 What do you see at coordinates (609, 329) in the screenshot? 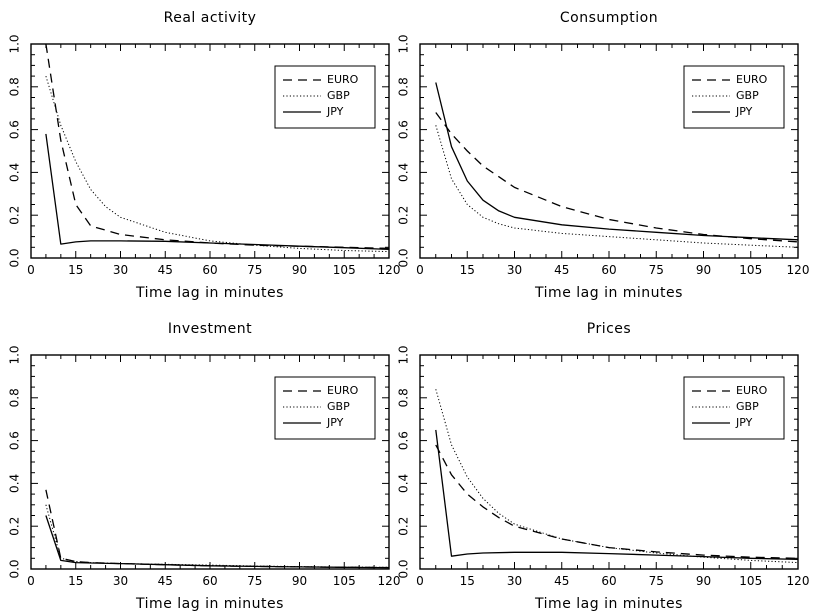
I see `chart-title: Prices` at bounding box center [609, 329].